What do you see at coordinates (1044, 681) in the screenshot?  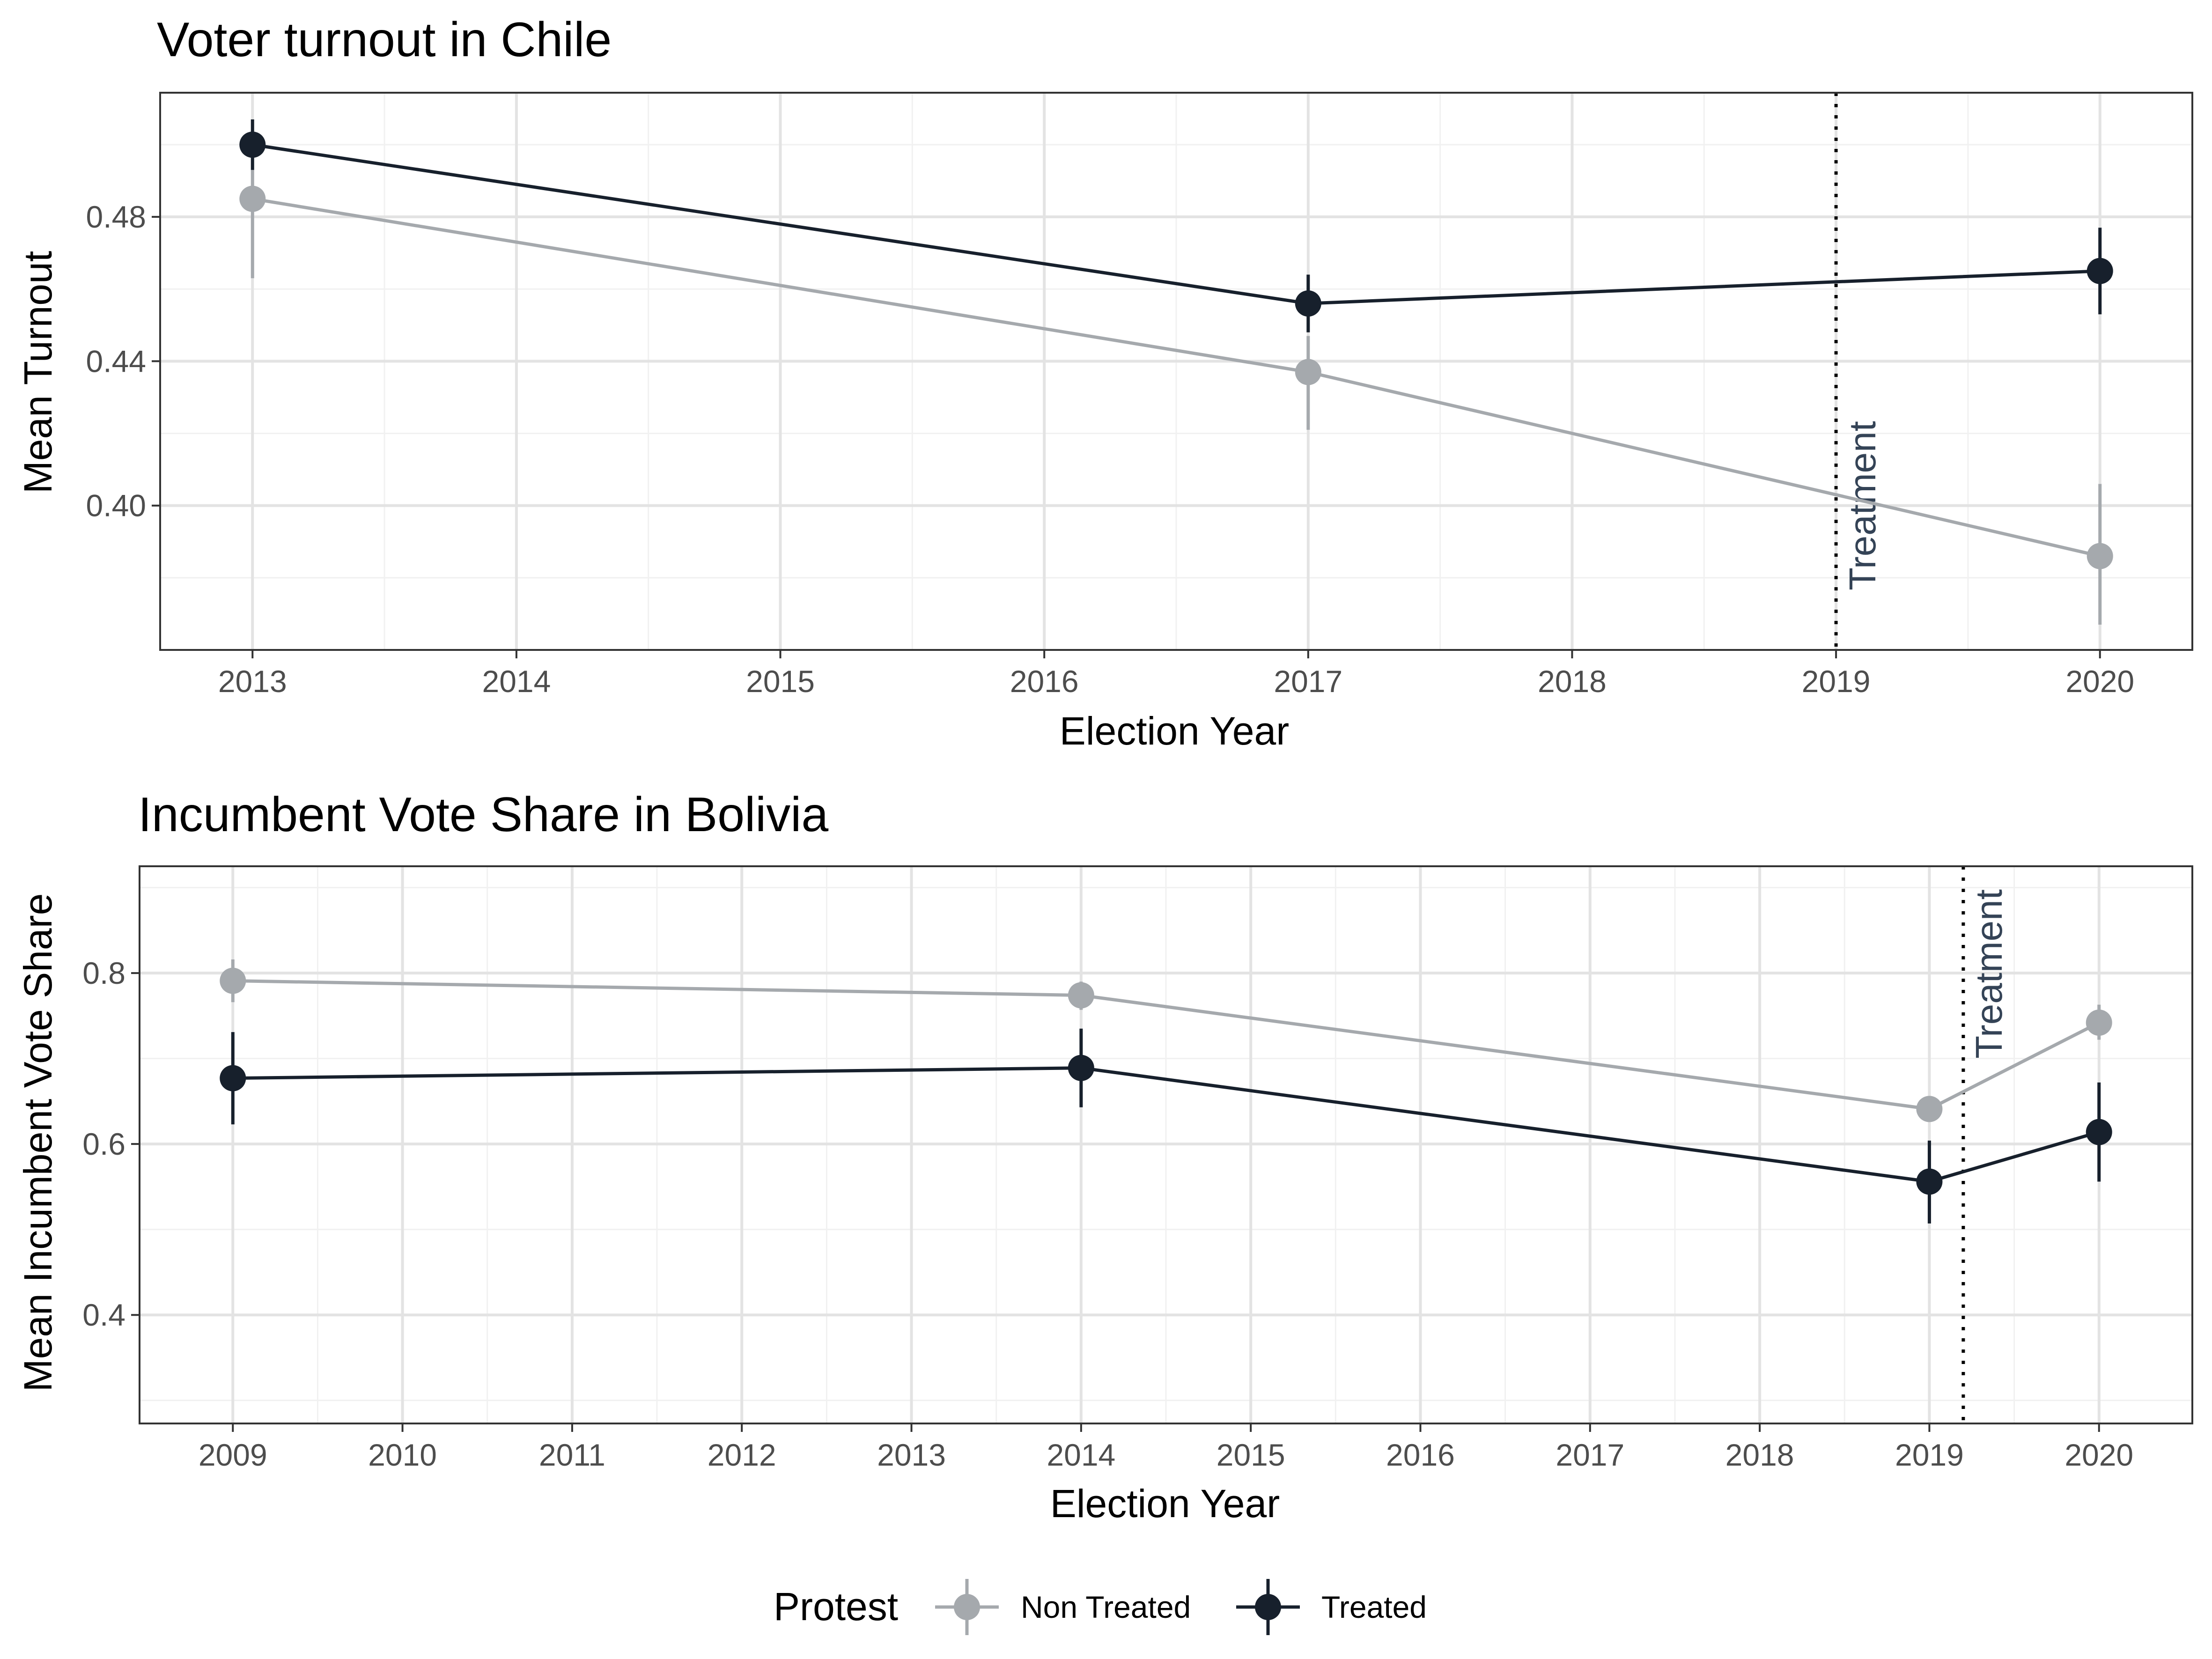 I see `chile-x-tick-label: 2016` at bounding box center [1044, 681].